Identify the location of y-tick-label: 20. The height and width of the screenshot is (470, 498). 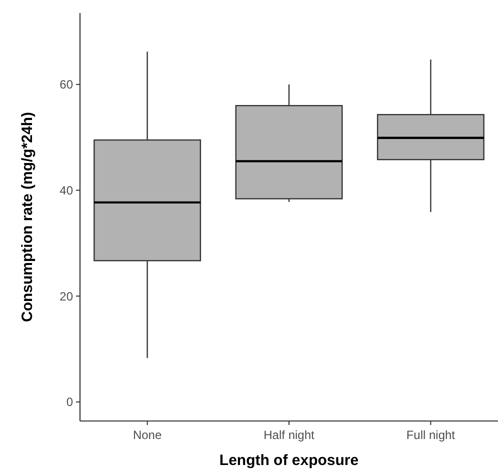
(67, 296).